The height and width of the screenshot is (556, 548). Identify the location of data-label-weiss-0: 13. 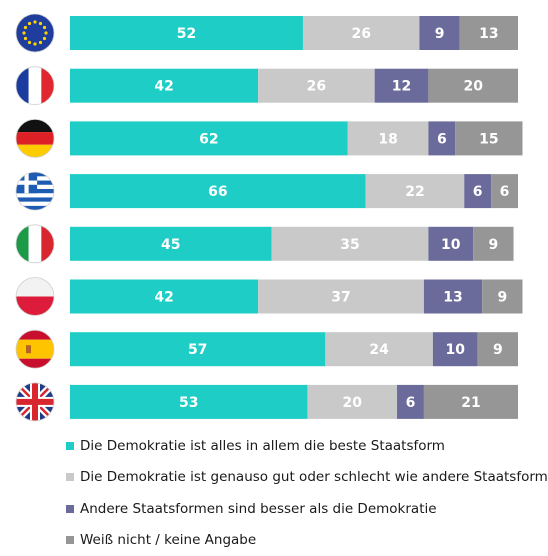
(488, 34).